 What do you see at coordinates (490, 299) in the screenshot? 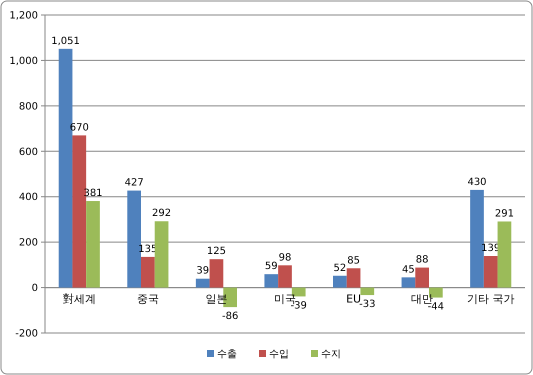
I see `x-tick-label: 기타 국가` at bounding box center [490, 299].